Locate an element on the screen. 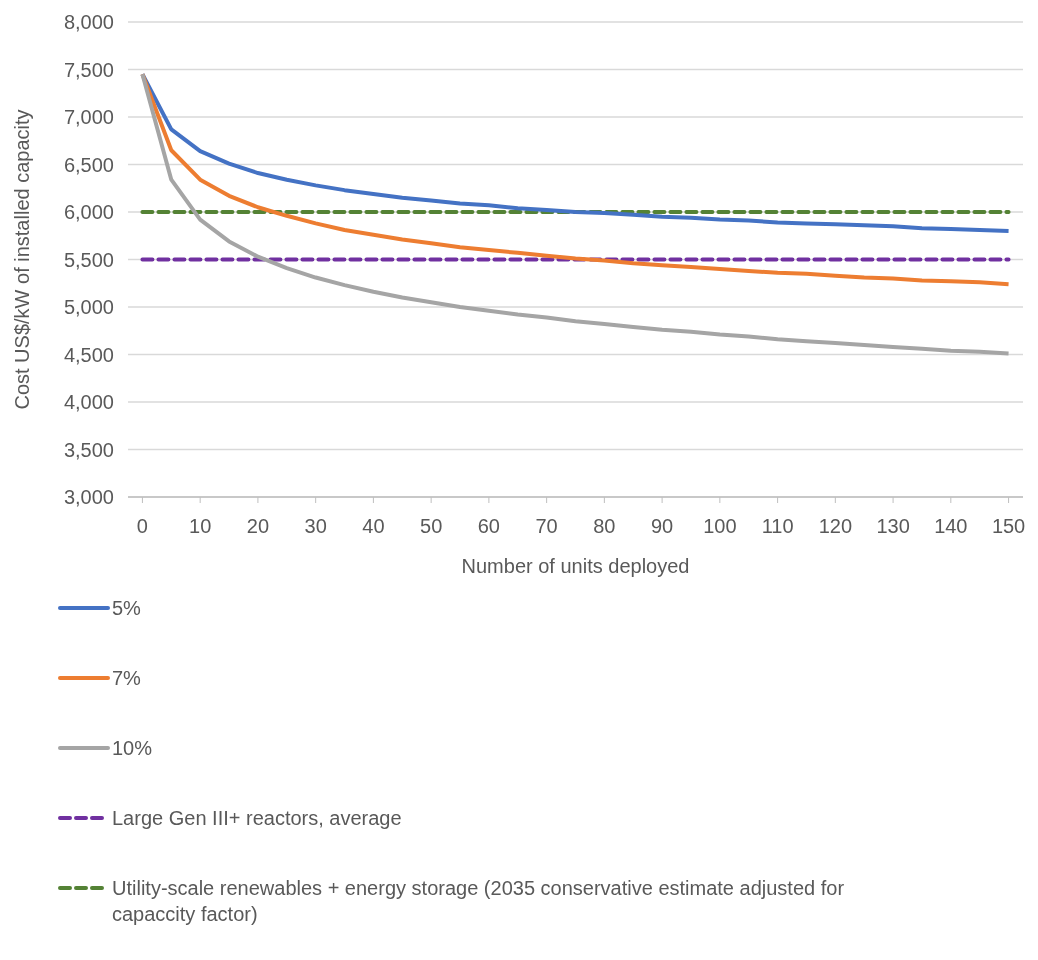  x-tick-label: 30 is located at coordinates (315, 526).